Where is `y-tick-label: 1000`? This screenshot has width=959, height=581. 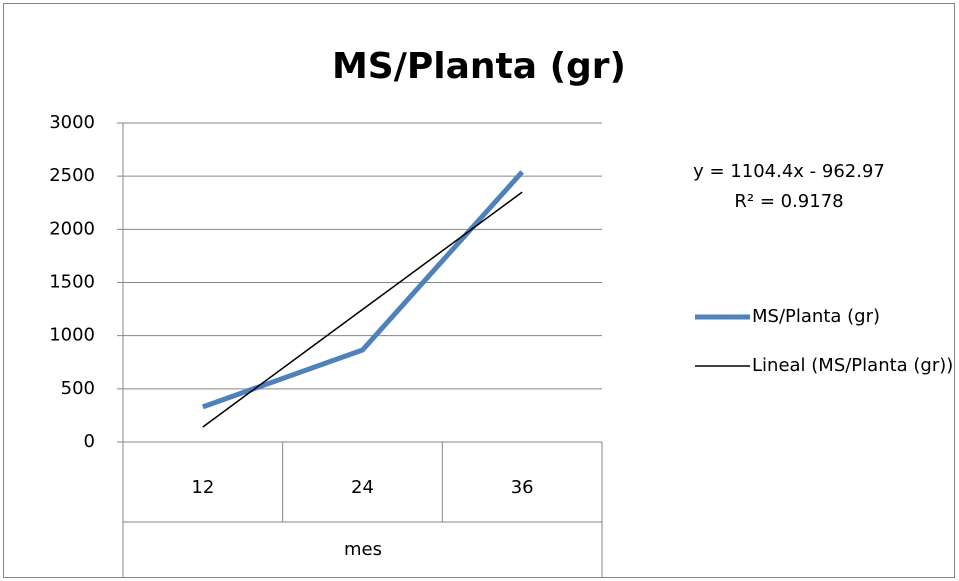
y-tick-label: 1000 is located at coordinates (72, 335).